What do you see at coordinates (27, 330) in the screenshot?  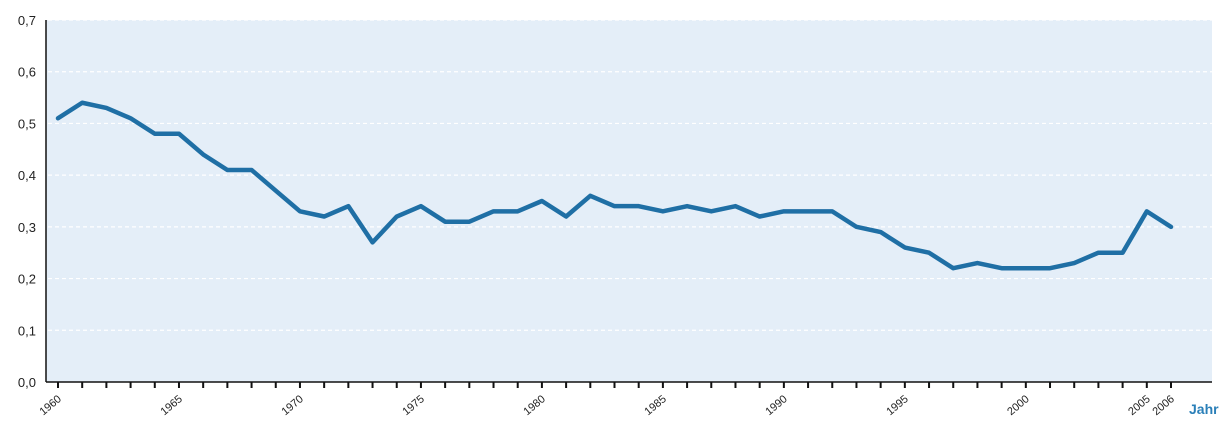 I see `y-tick-label: 0,1` at bounding box center [27, 330].